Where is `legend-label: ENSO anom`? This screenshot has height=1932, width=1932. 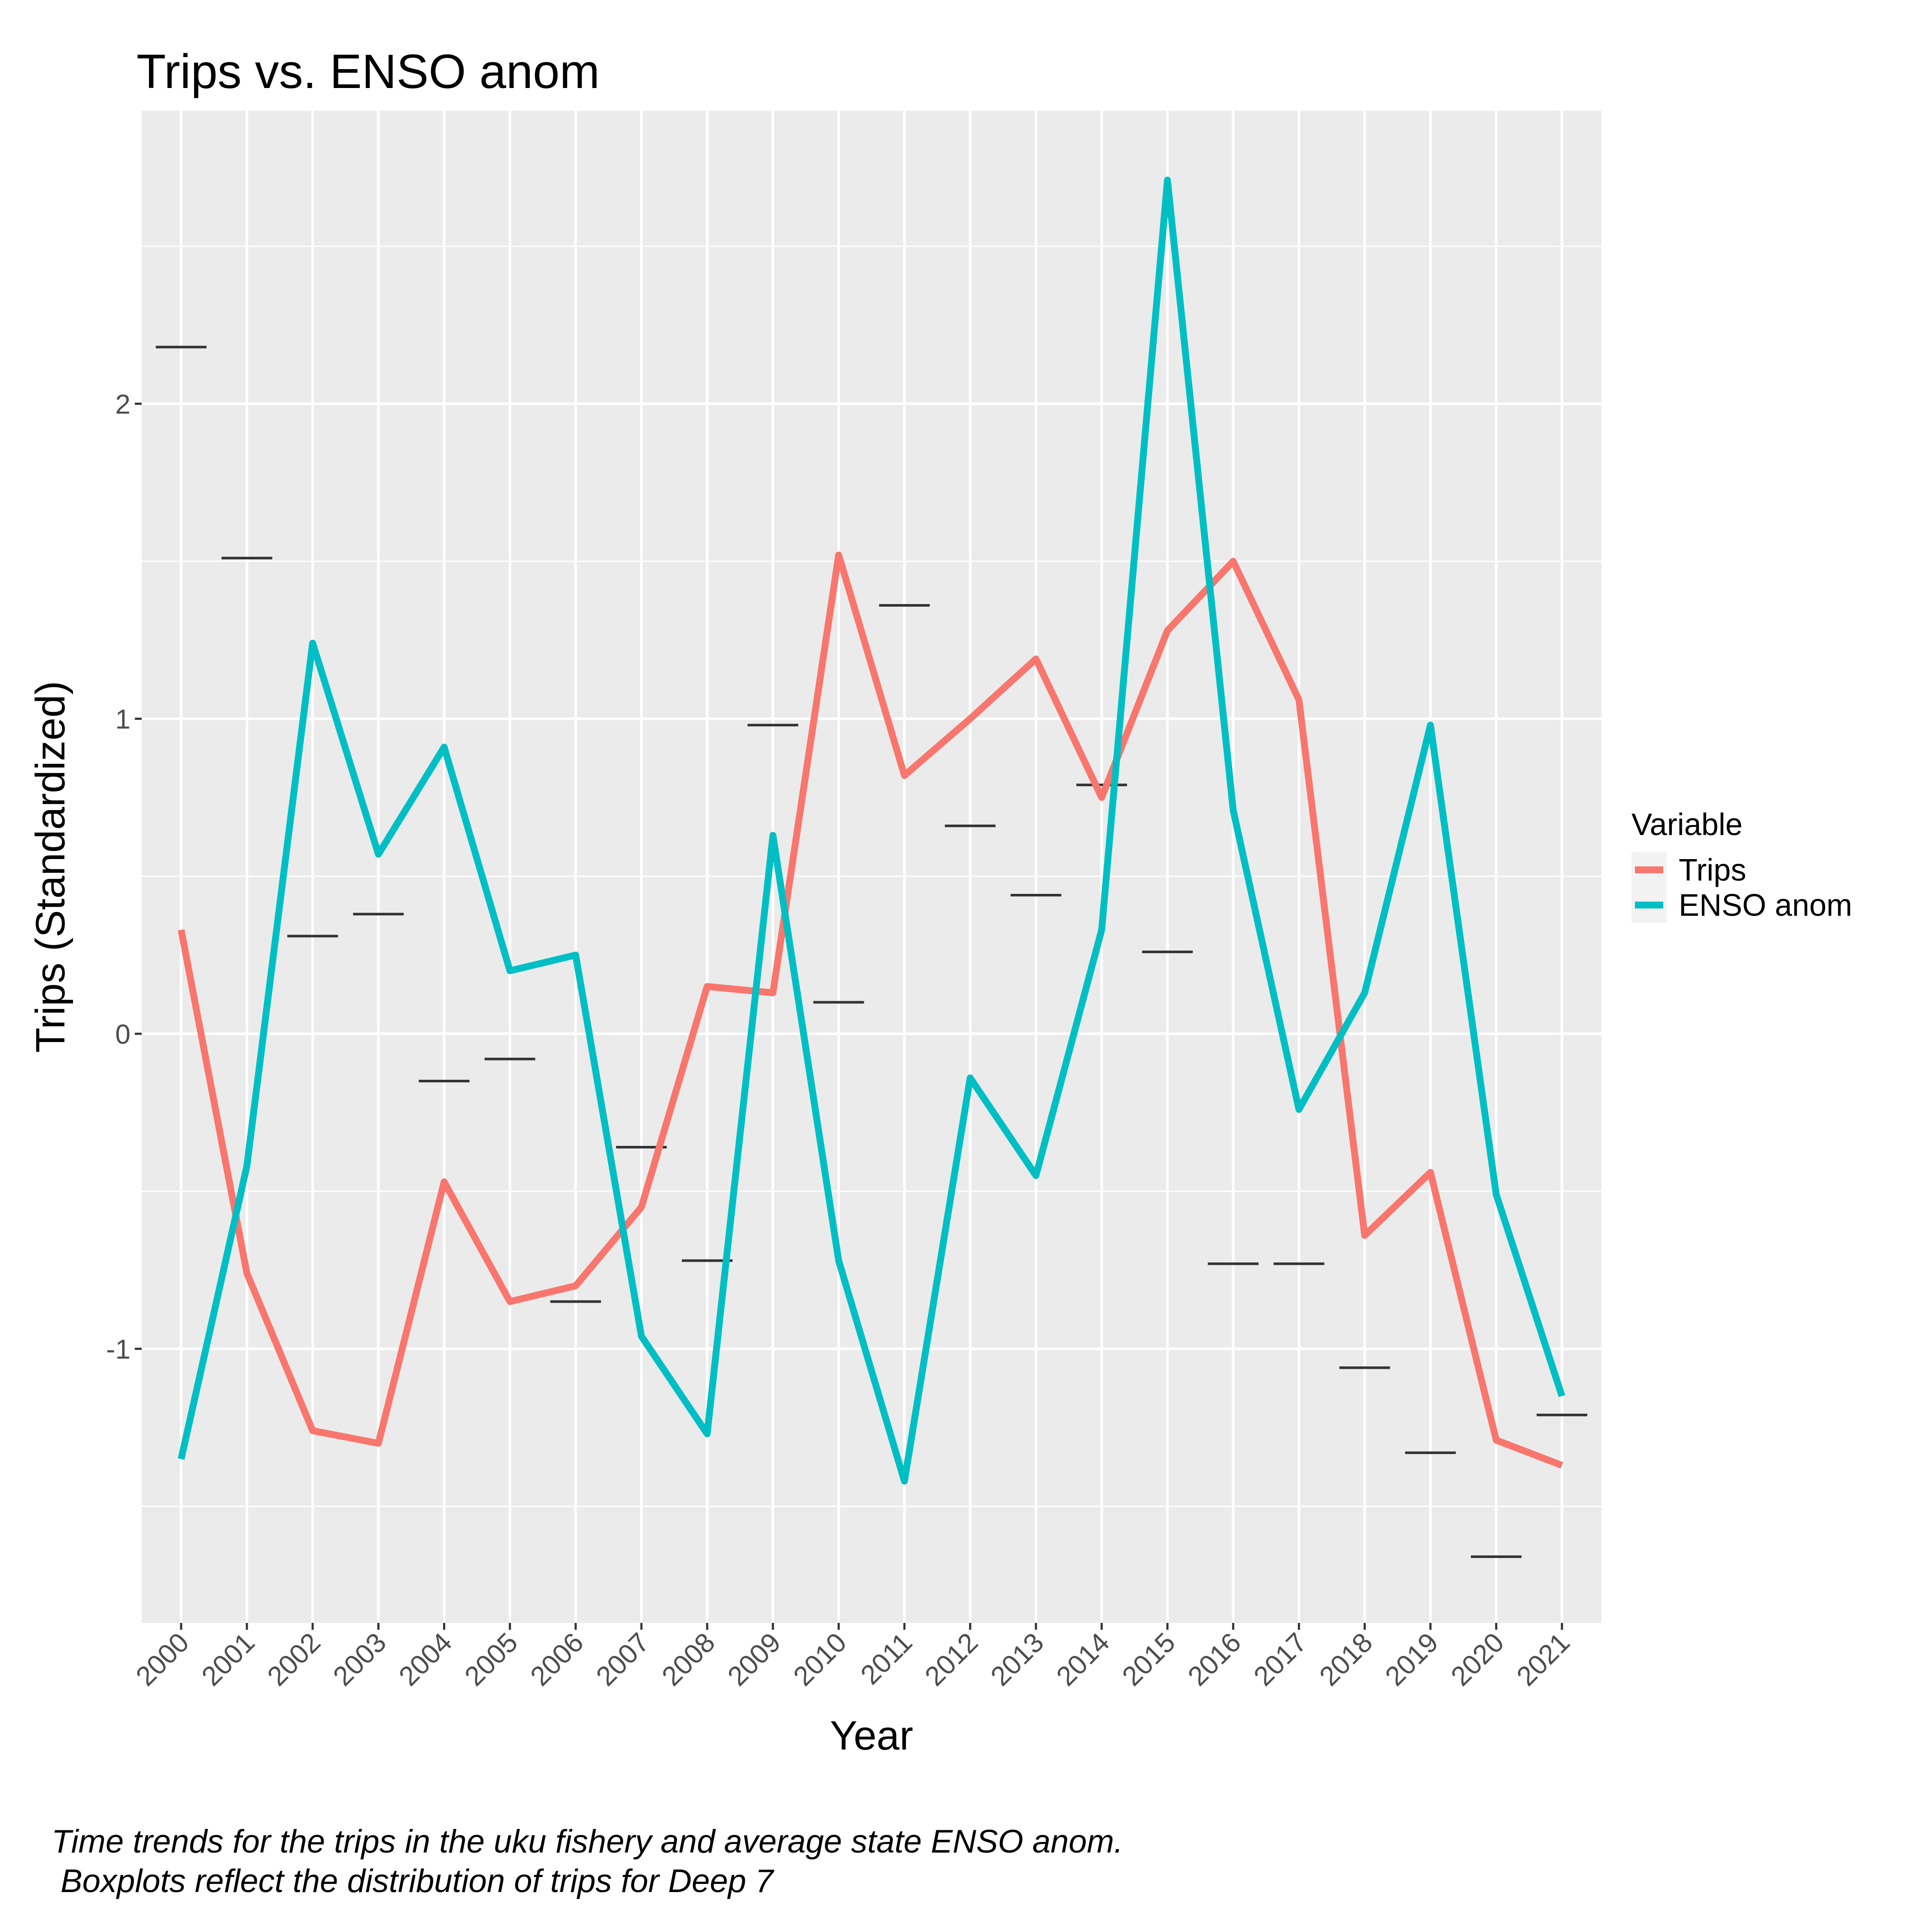
legend-label: ENSO anom is located at coordinates (1765, 906).